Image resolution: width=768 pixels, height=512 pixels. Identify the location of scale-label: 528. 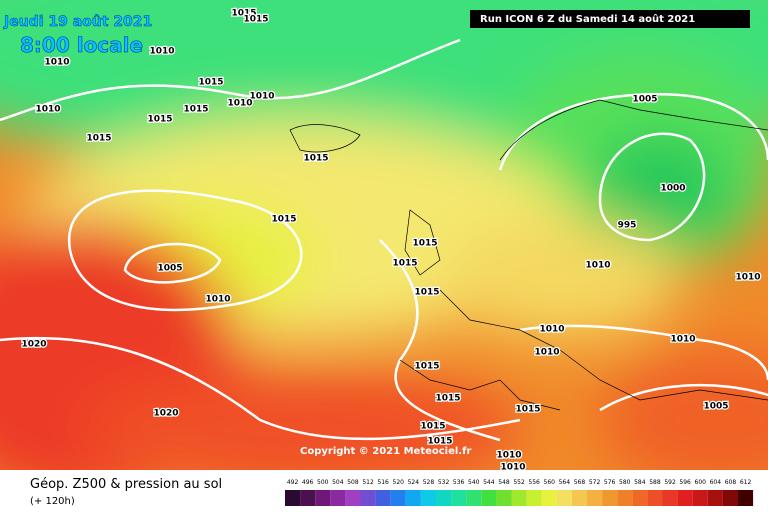
(429, 482).